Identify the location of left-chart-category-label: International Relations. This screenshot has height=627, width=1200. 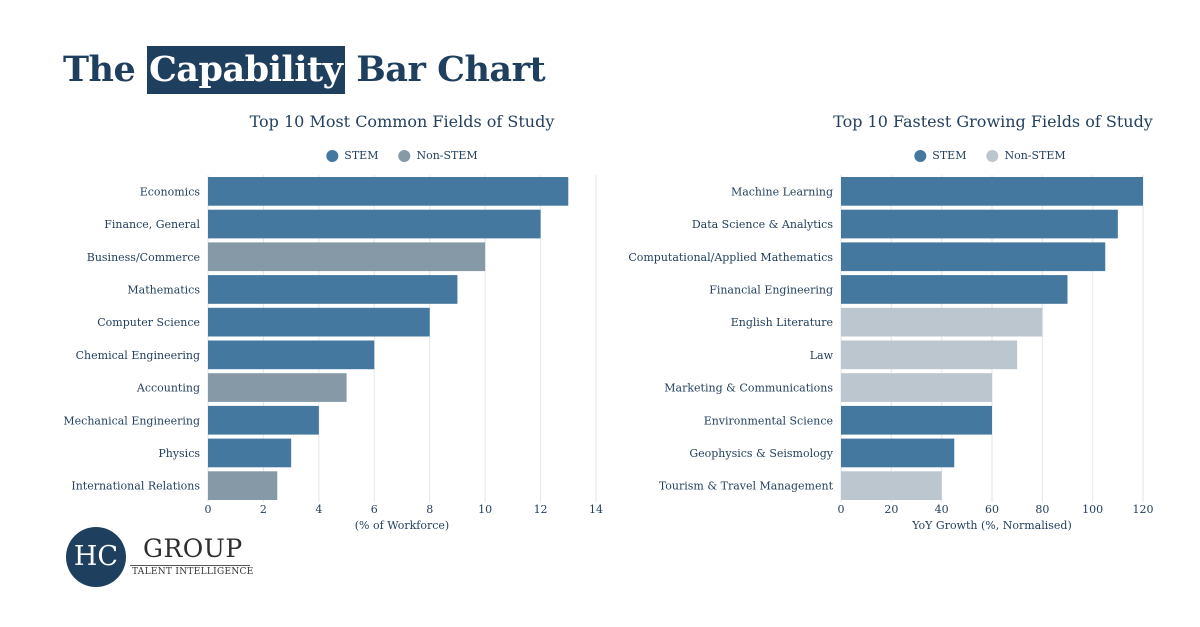
(135, 486).